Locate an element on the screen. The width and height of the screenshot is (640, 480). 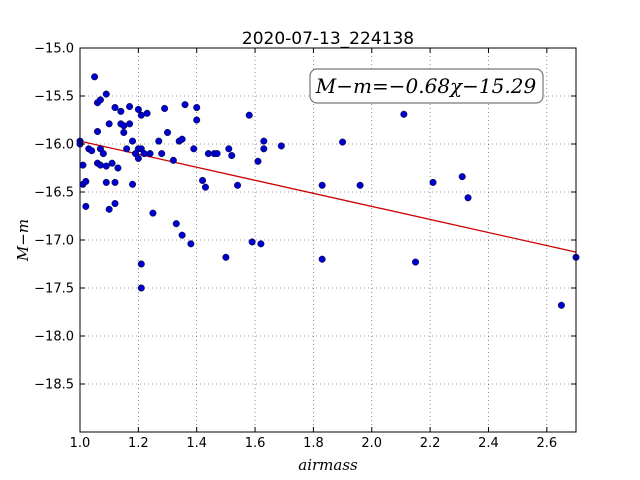
y-tick-label: −18.0 is located at coordinates (54, 337).